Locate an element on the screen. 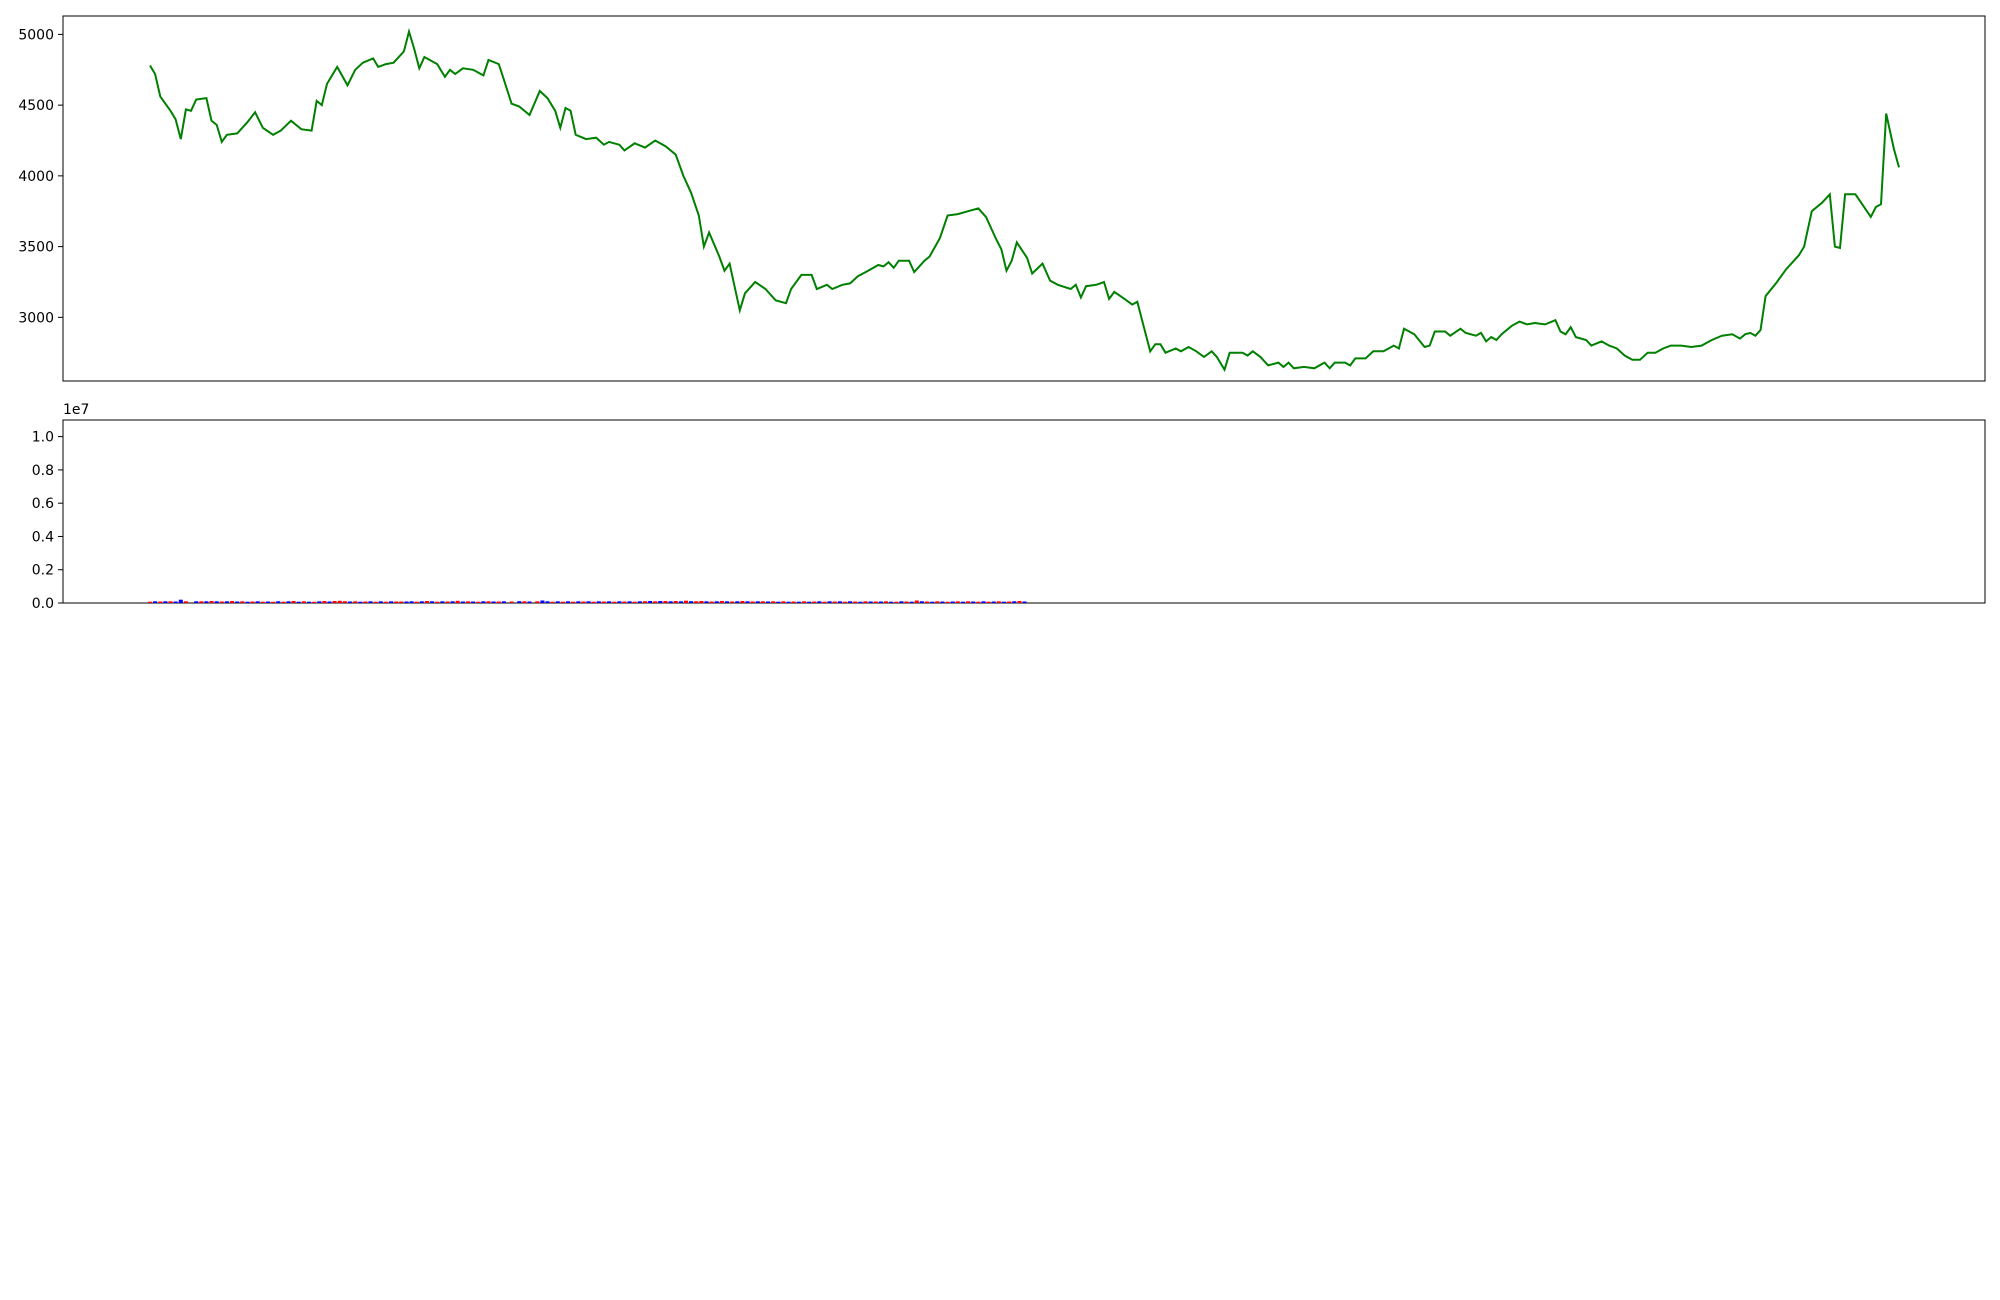  price-ytick-label: 3000 is located at coordinates (36, 318).